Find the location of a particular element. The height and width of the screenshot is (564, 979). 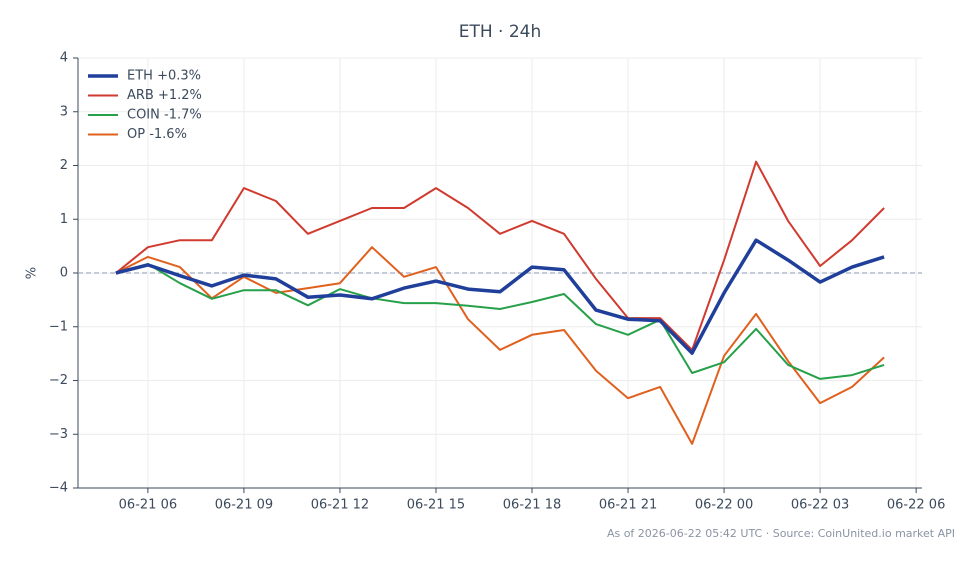

x-tick-label: 06-21 09 is located at coordinates (244, 505).